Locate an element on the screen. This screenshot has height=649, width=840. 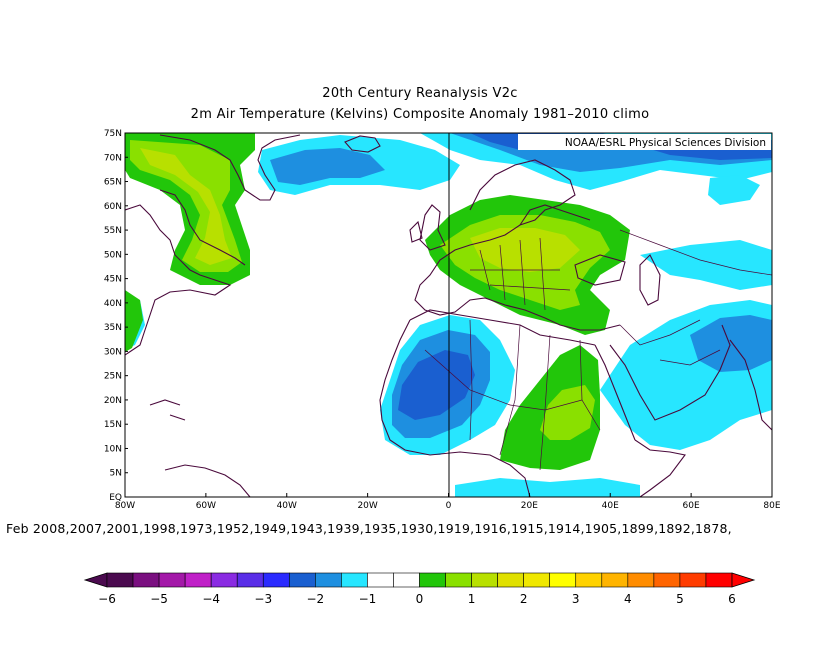
colorbar-min-arrow is located at coordinates (95, 580).